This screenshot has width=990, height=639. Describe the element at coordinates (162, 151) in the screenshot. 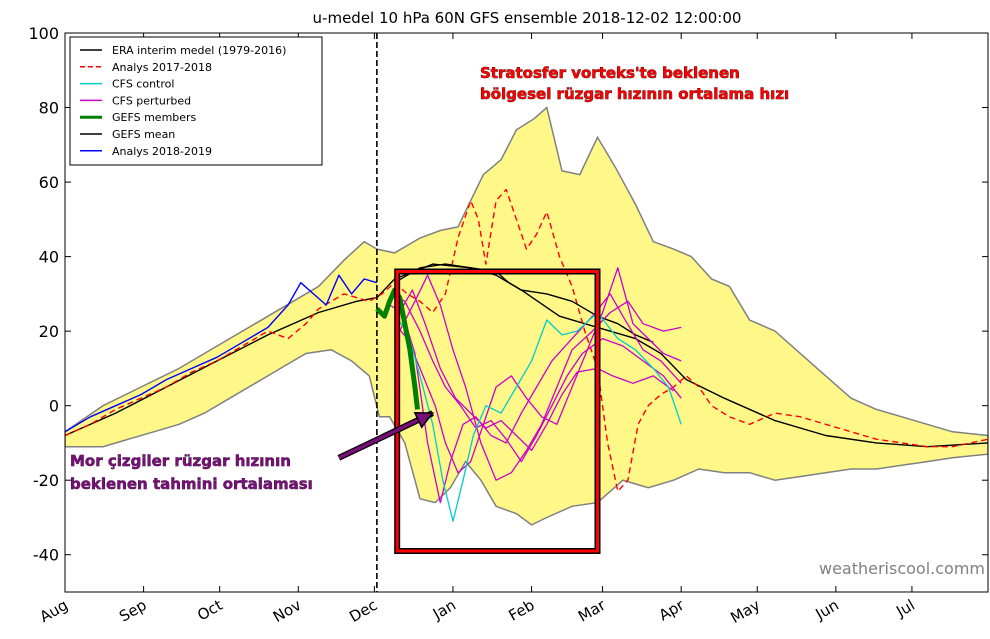

I see `legend-entry: Analys 2018-2019` at that location.